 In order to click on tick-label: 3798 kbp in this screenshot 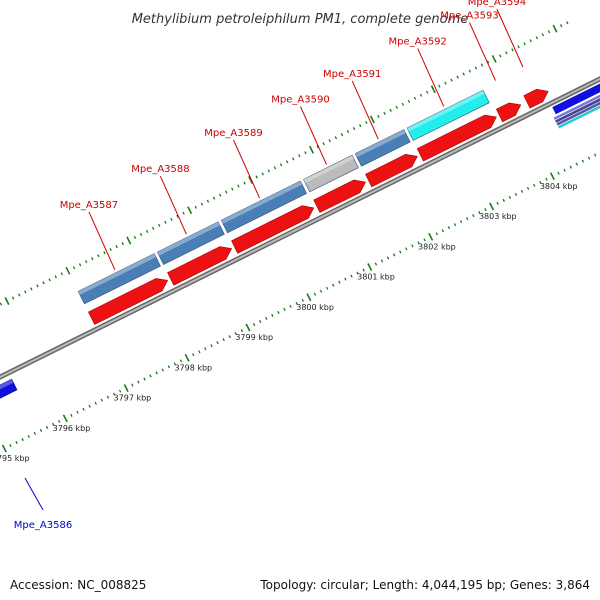, I will do `click(193, 367)`.